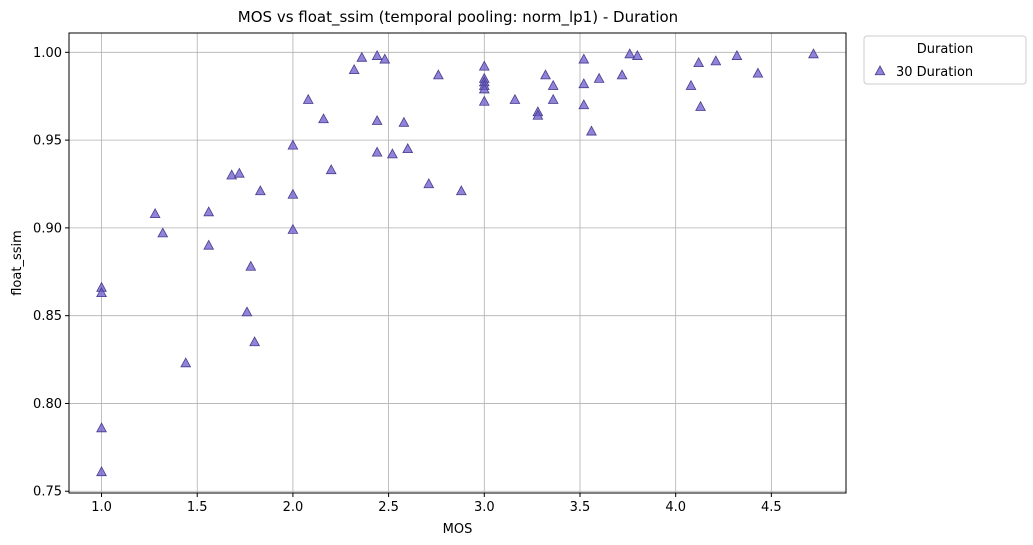 Image resolution: width=1033 pixels, height=545 pixels. What do you see at coordinates (293, 507) in the screenshot?
I see `x-tick-label: 2.0` at bounding box center [293, 507].